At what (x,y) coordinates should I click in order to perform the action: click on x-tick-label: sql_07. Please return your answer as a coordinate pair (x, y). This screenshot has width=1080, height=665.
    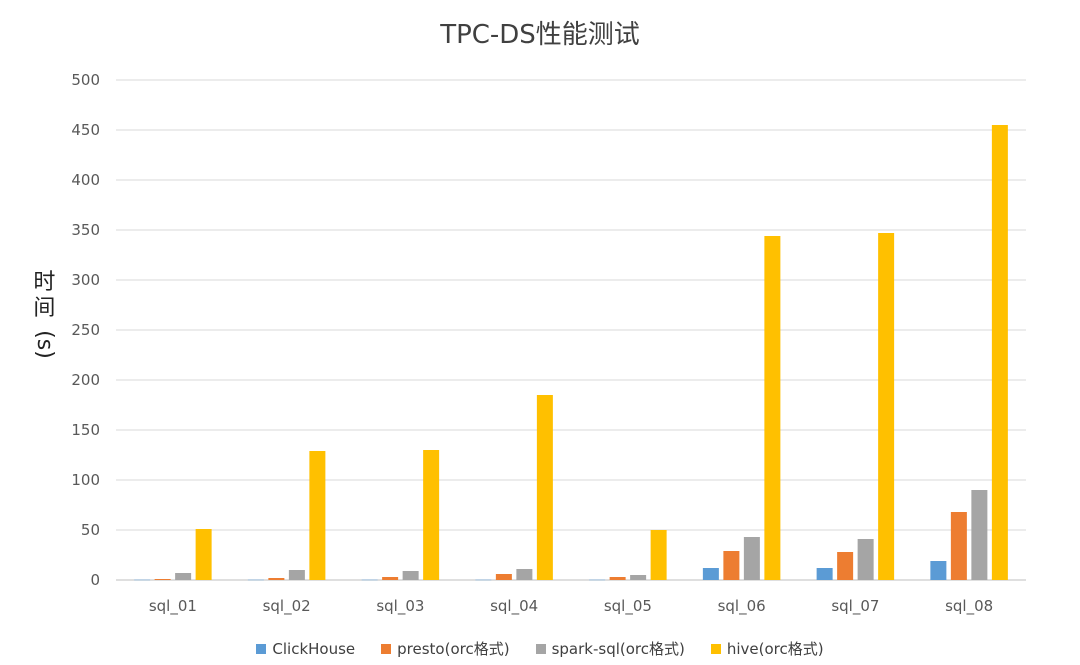
    Looking at the image, I should click on (855, 606).